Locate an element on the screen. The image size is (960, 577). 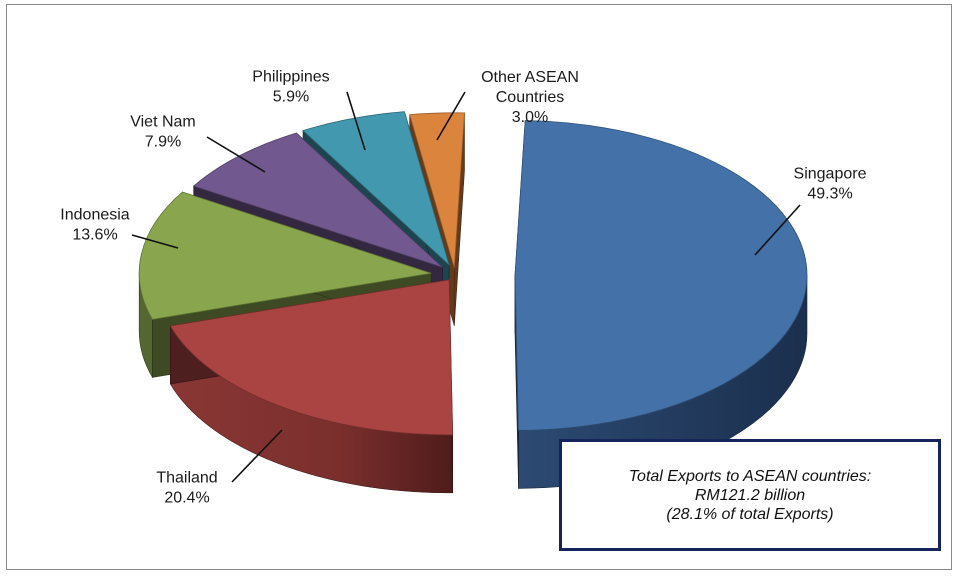
slice-label-text: Viet Nam 7.9% is located at coordinates (163, 132).